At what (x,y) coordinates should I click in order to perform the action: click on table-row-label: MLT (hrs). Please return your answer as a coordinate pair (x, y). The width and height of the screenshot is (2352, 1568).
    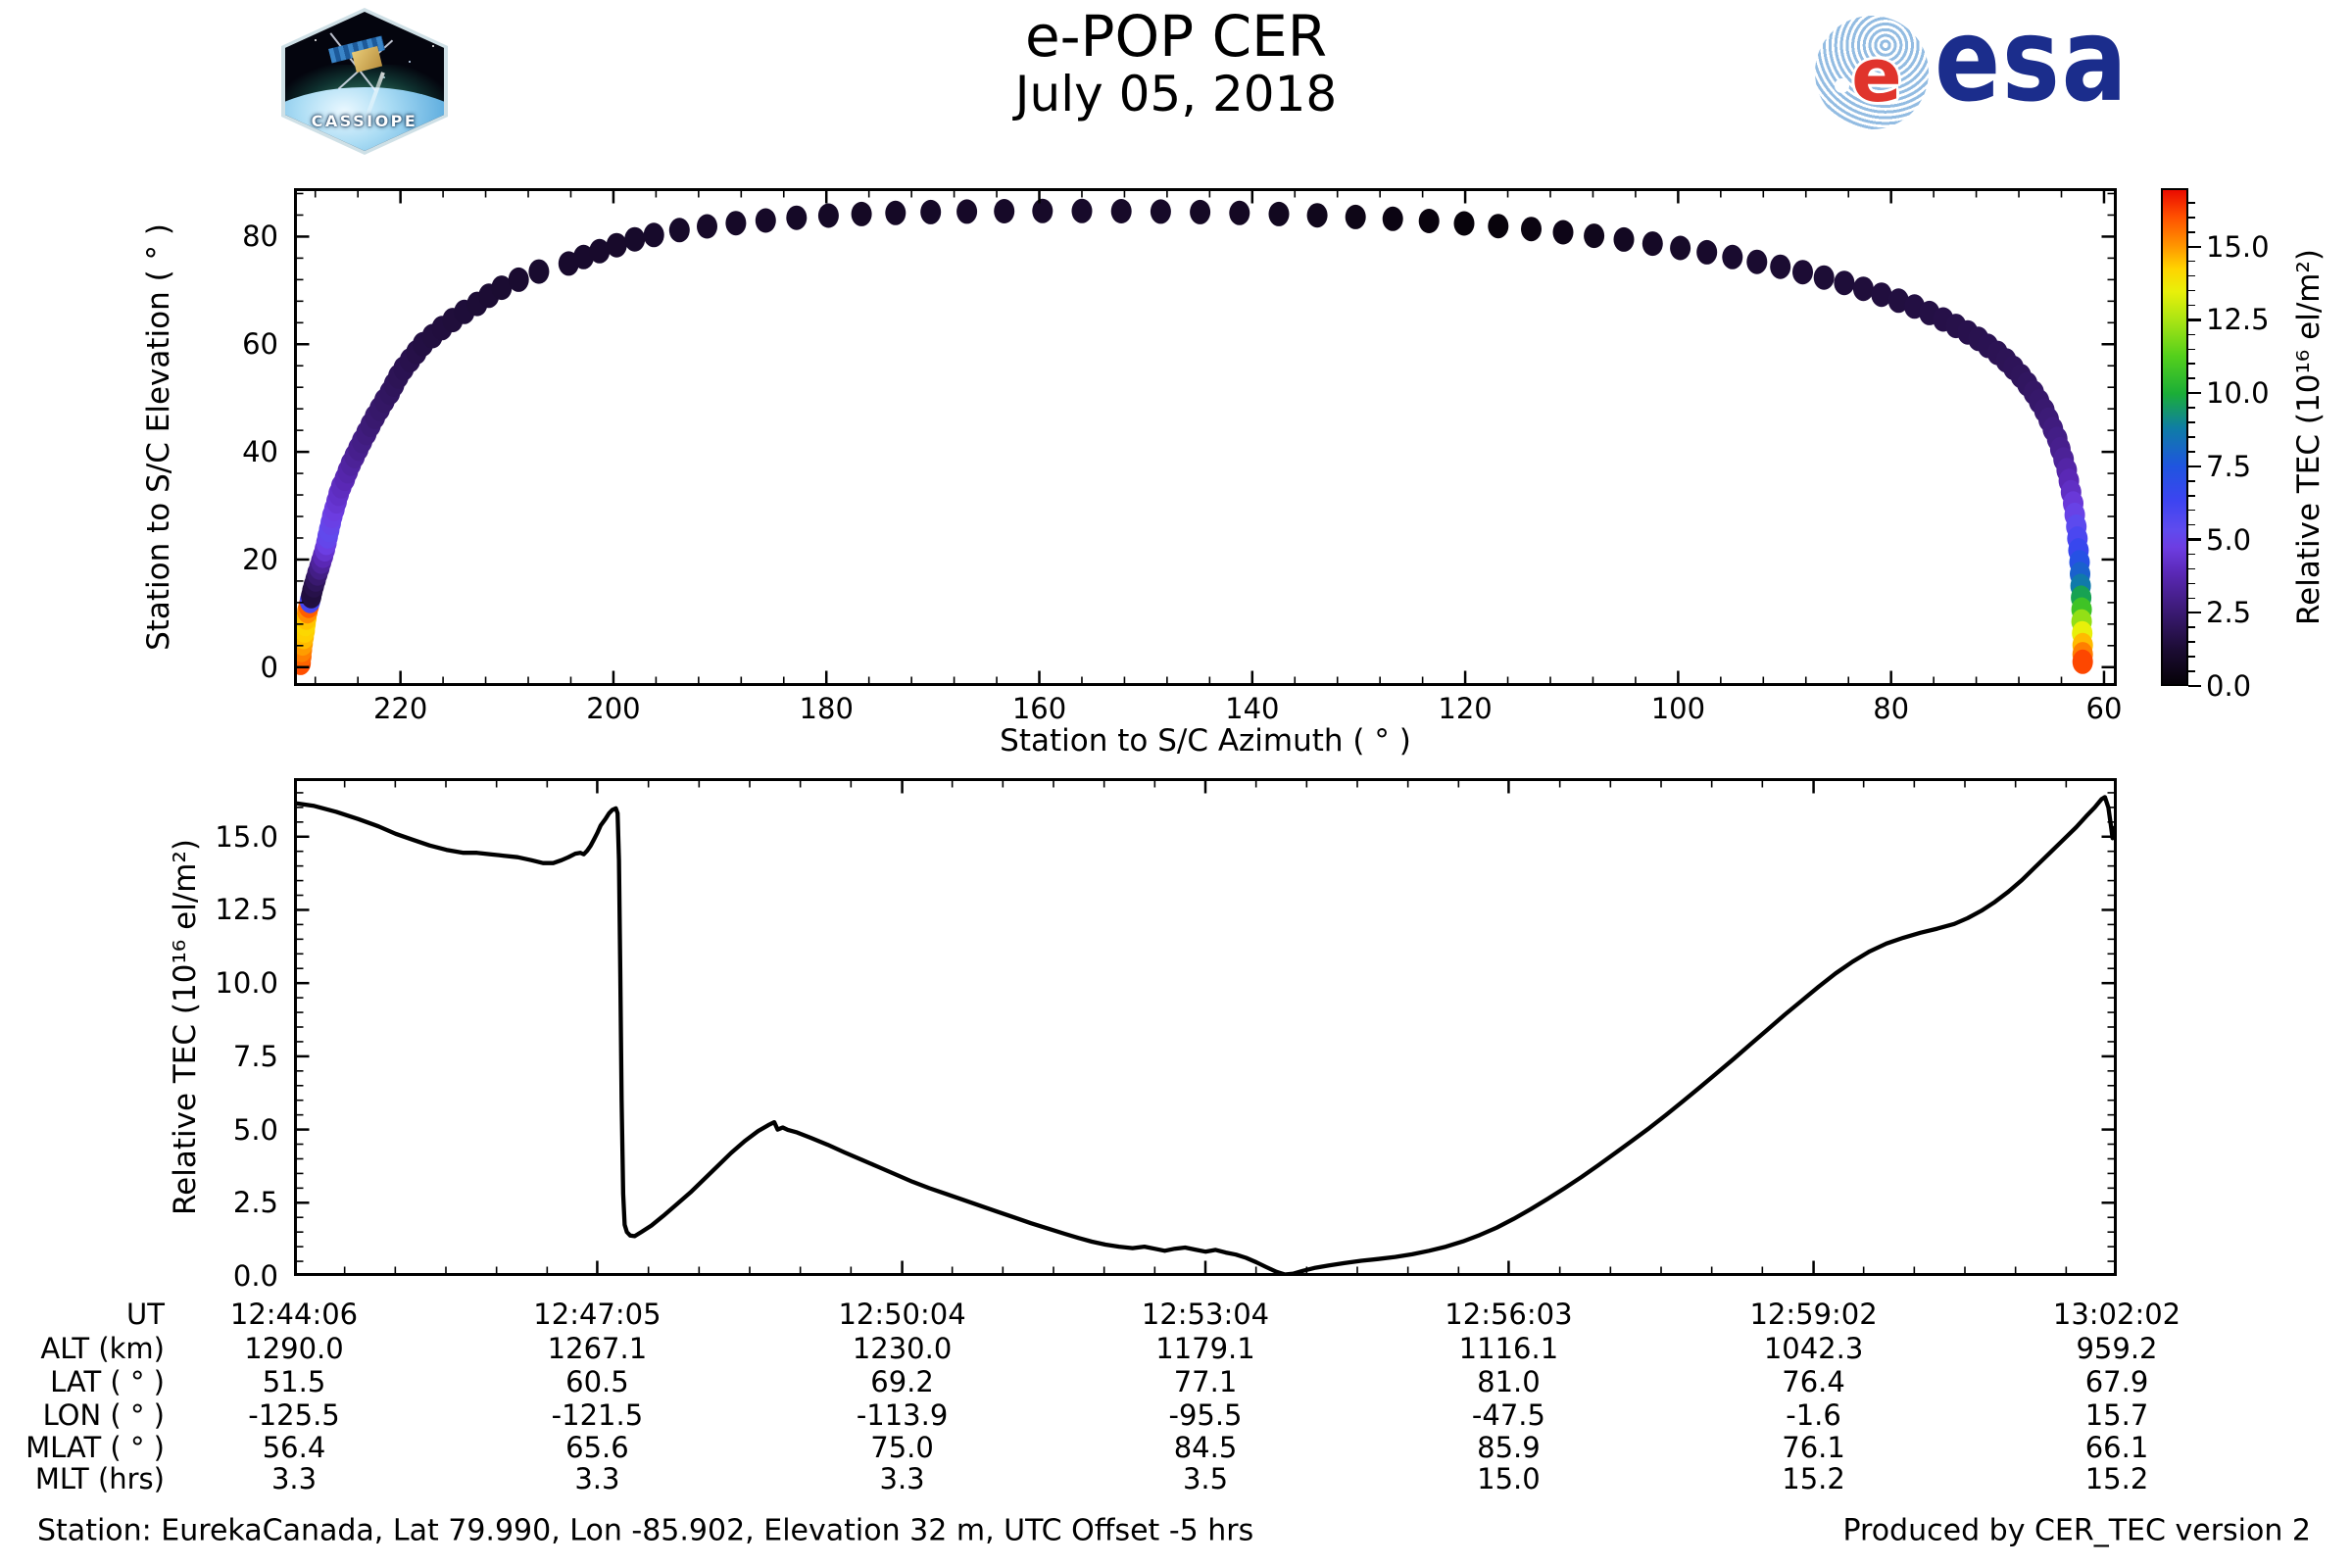
    Looking at the image, I should click on (99, 1478).